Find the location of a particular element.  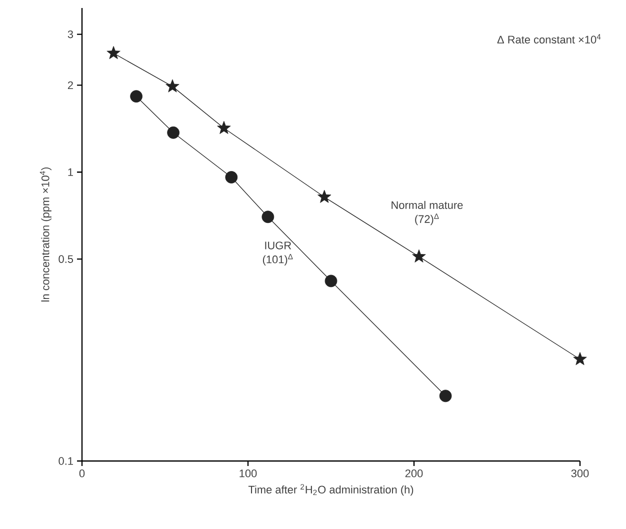

annotation: (72)$^{Δ}$ is located at coordinates (427, 220).